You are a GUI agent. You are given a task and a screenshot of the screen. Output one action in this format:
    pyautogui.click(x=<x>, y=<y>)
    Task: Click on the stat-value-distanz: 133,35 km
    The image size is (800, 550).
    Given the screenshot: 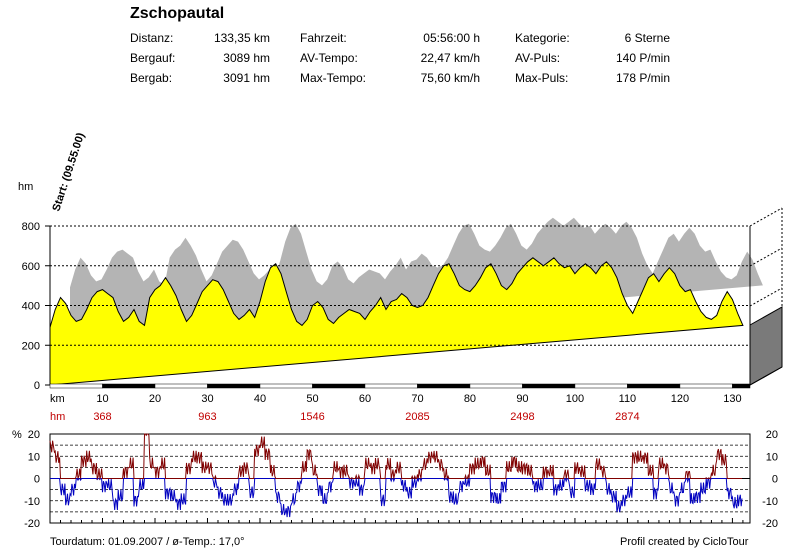 What is the action you would take?
    pyautogui.click(x=241, y=38)
    